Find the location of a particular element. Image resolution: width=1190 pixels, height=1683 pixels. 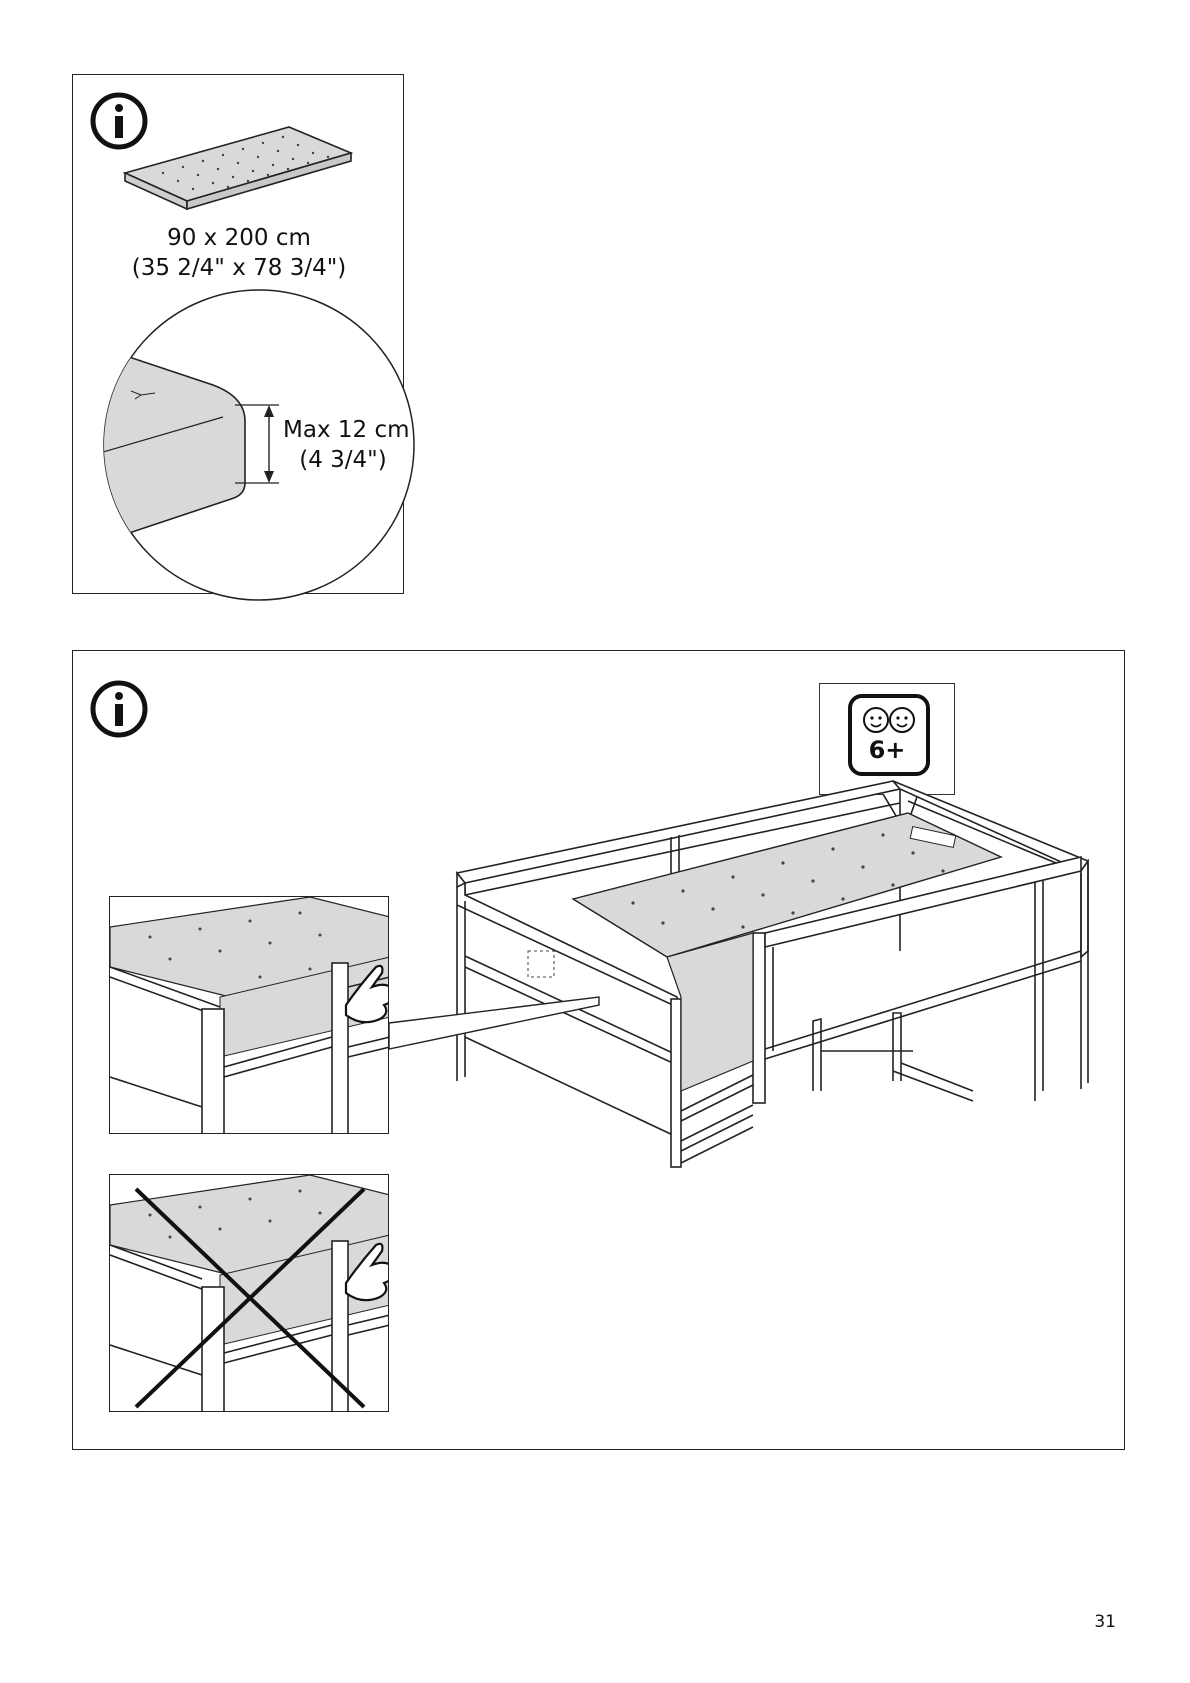

mattress-thickness-detail is located at coordinates (259, 445).